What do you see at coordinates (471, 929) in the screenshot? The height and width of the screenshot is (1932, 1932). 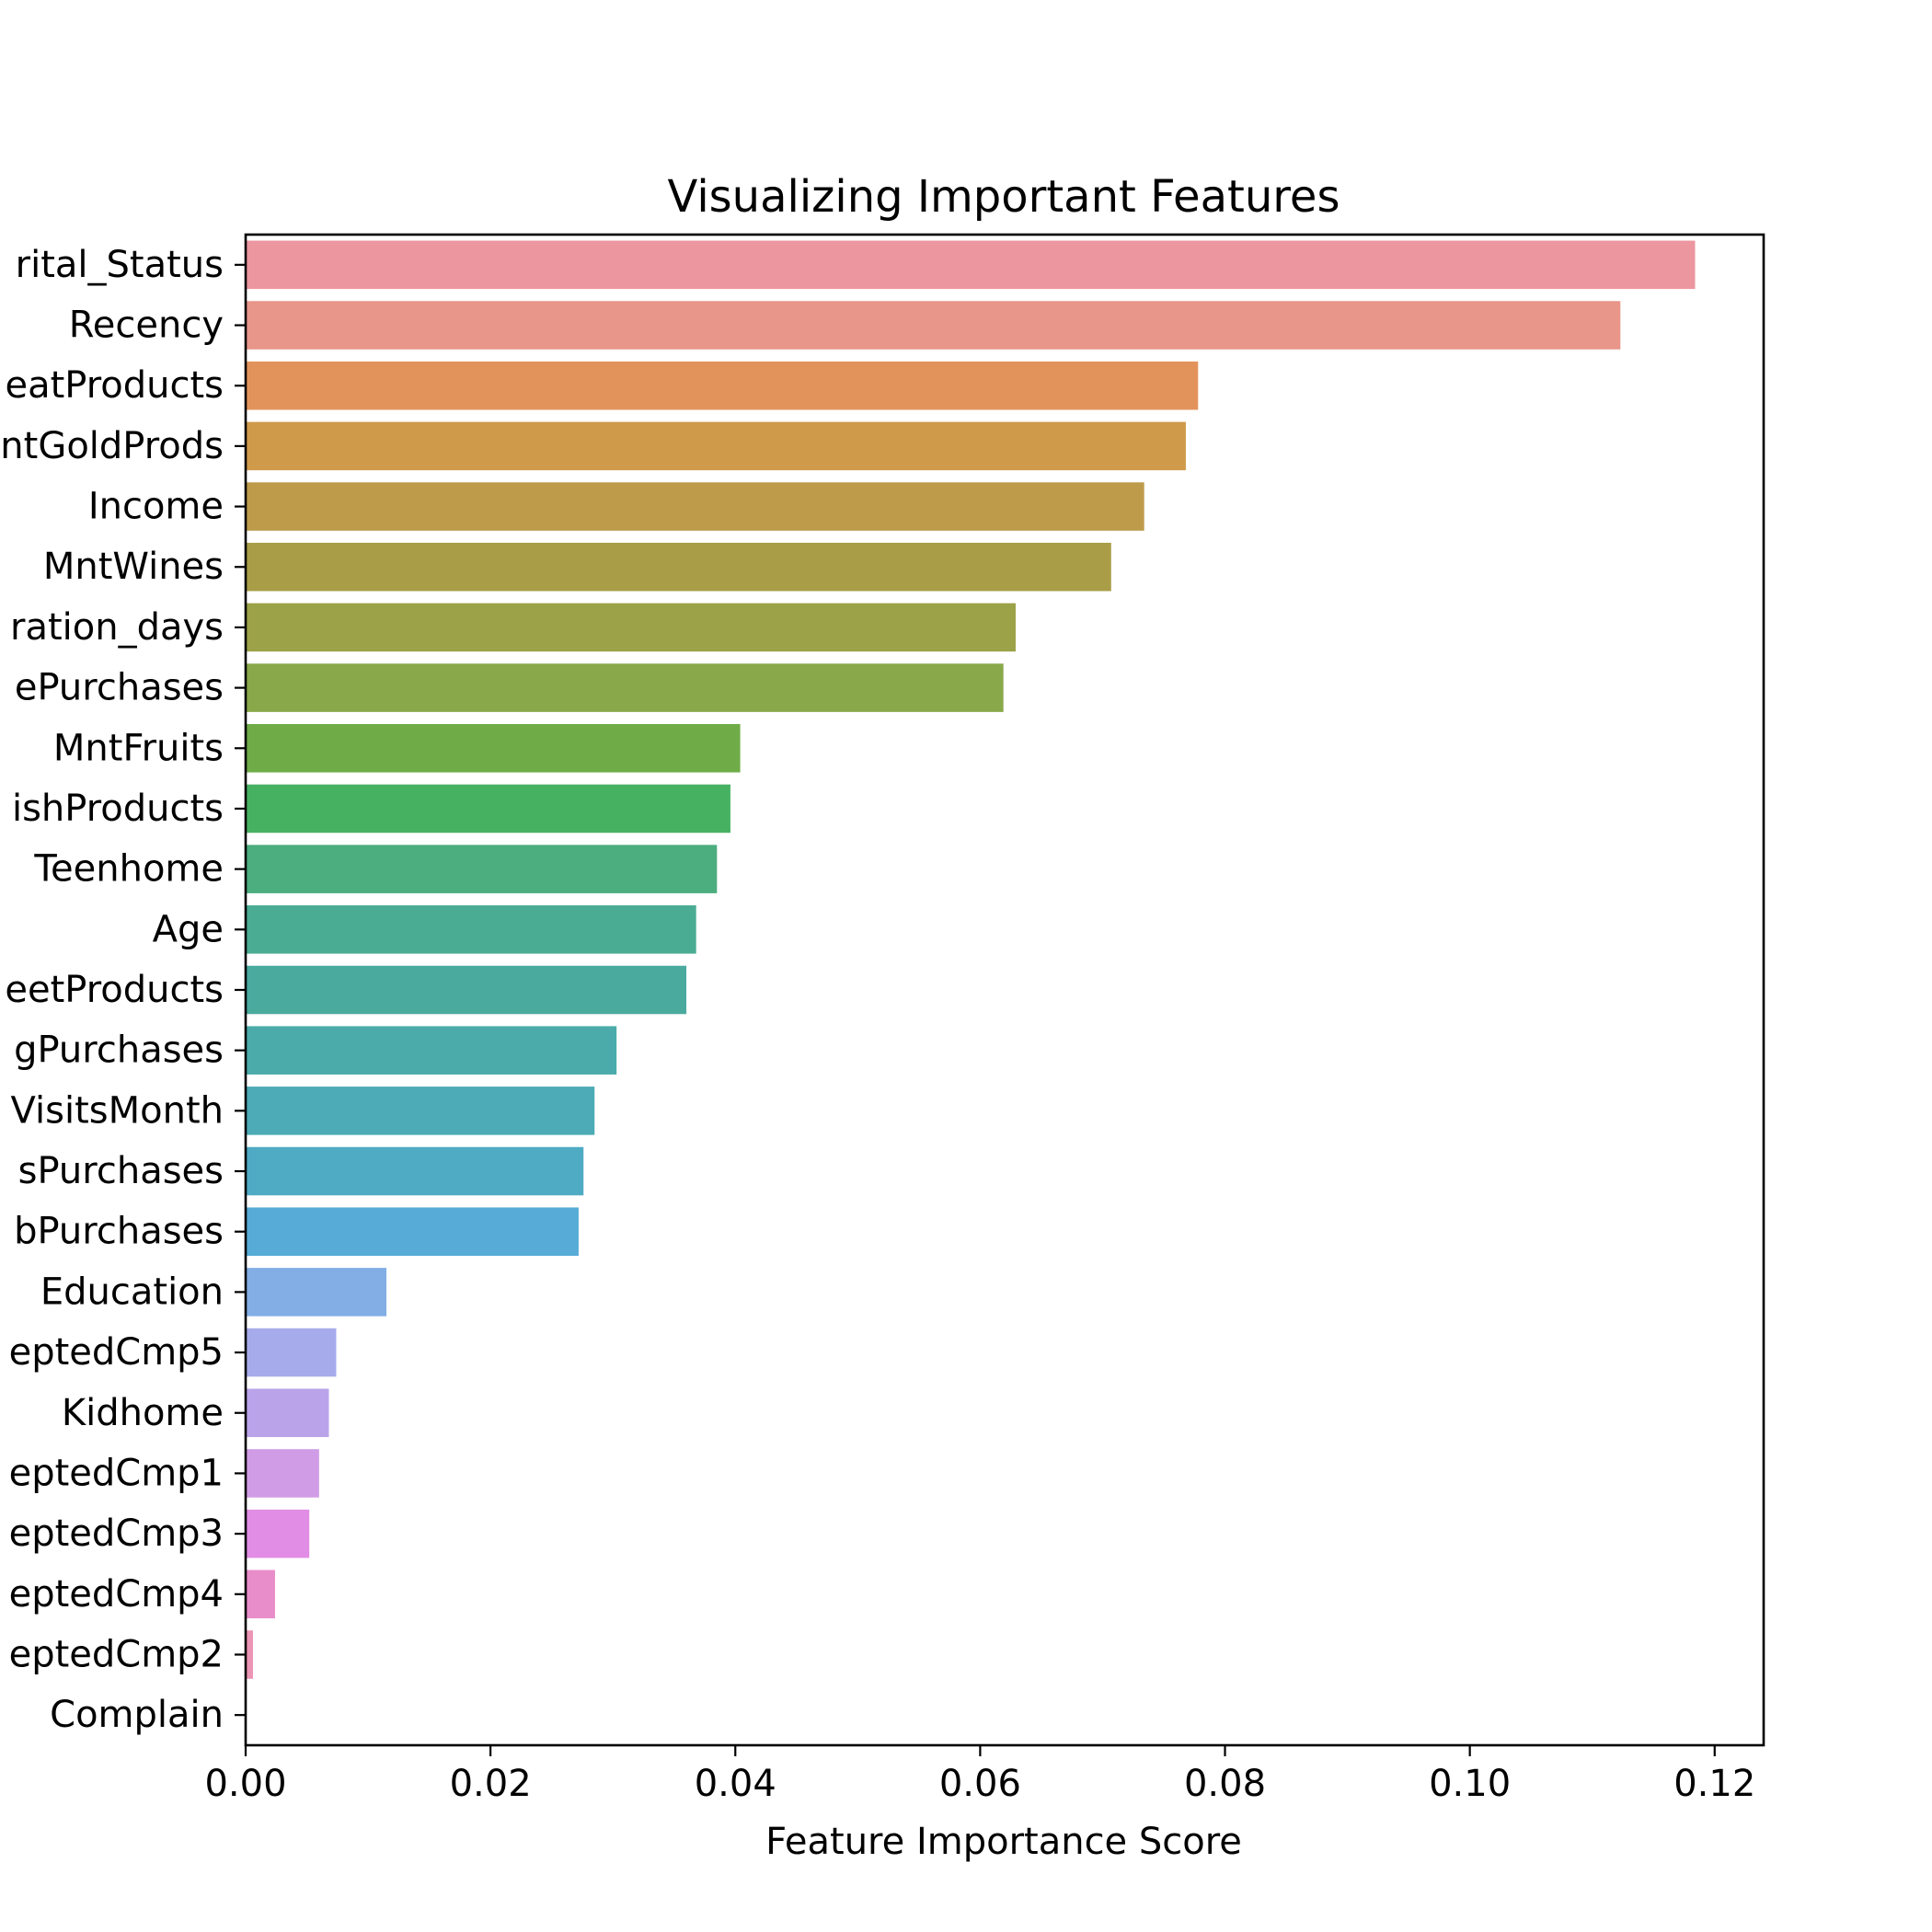 I see `bar-age` at bounding box center [471, 929].